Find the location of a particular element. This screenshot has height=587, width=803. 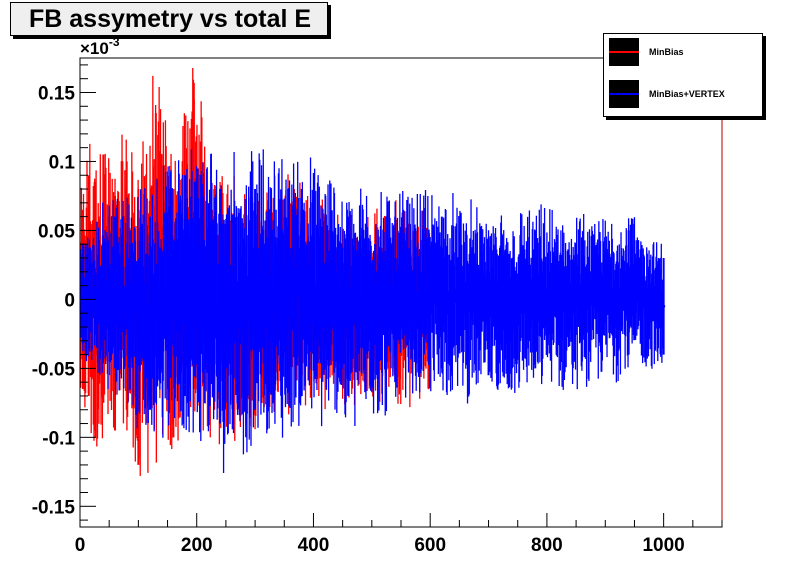

y-tick-label: -0.05 is located at coordinates (54, 369).